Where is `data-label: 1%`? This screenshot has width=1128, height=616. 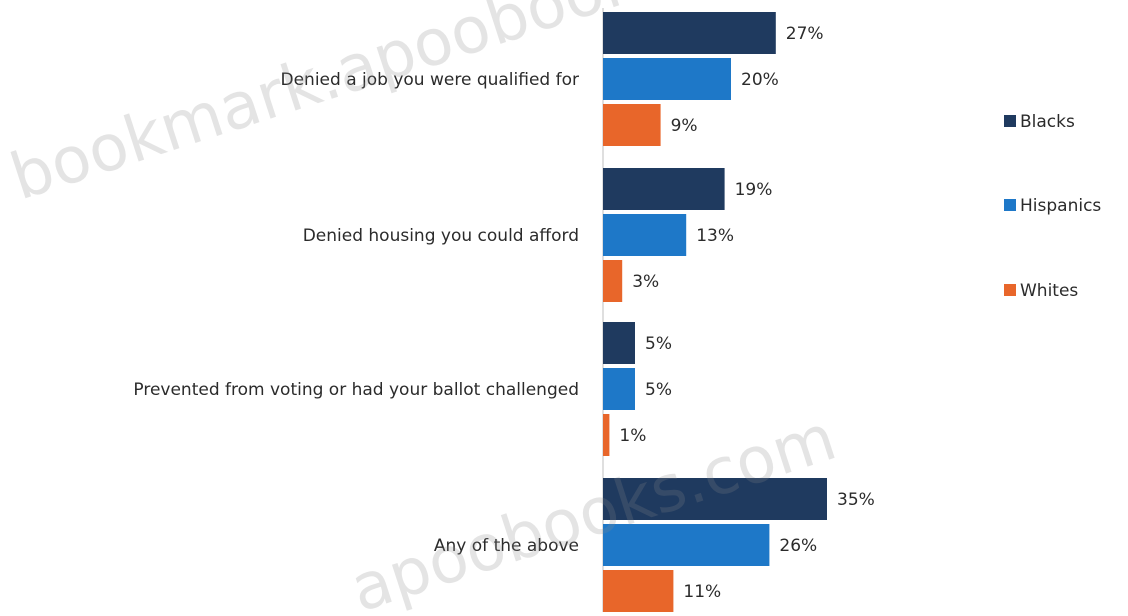 data-label: 1% is located at coordinates (632, 436).